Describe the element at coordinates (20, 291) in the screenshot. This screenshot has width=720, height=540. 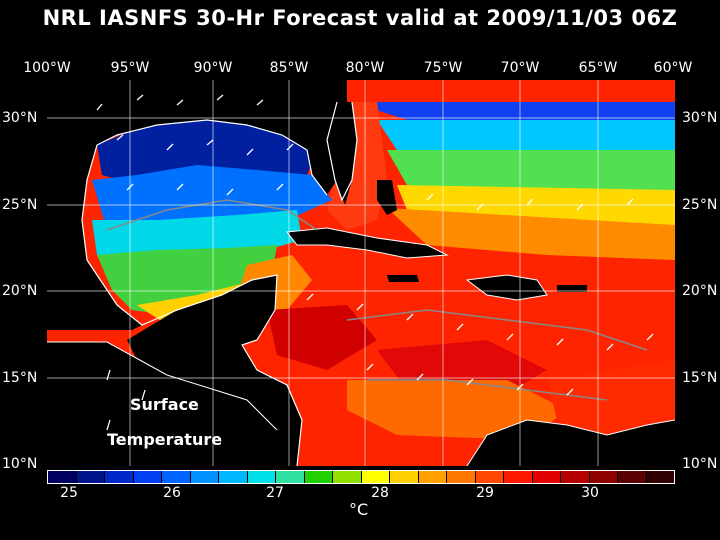
I see `lat-label-20n: 20°N` at that location.